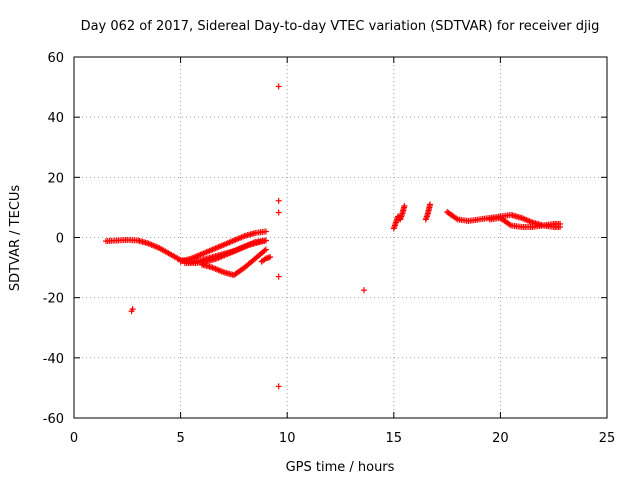 The width and height of the screenshot is (640, 480). What do you see at coordinates (287, 438) in the screenshot?
I see `x-tick-label: 10` at bounding box center [287, 438].